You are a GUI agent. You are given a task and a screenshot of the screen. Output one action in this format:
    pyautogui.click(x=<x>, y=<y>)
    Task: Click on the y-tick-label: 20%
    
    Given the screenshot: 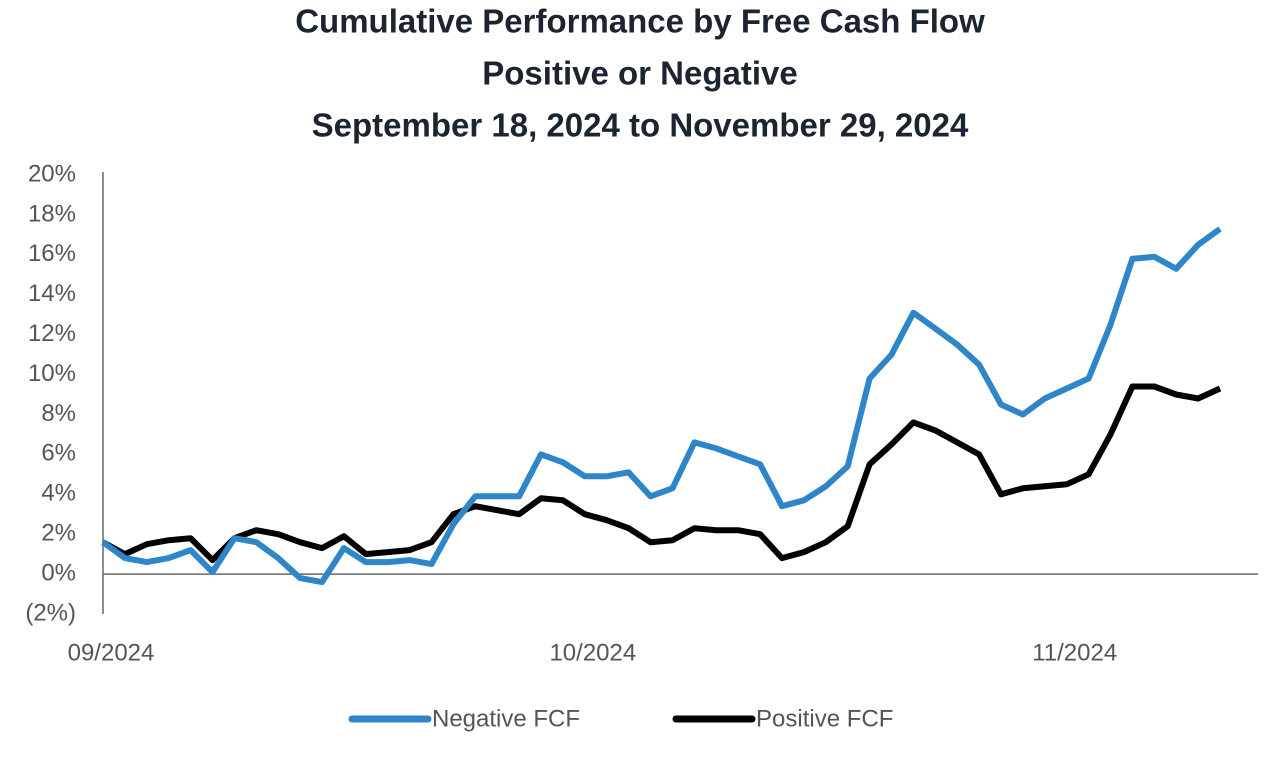 What is the action you would take?
    pyautogui.click(x=52, y=173)
    